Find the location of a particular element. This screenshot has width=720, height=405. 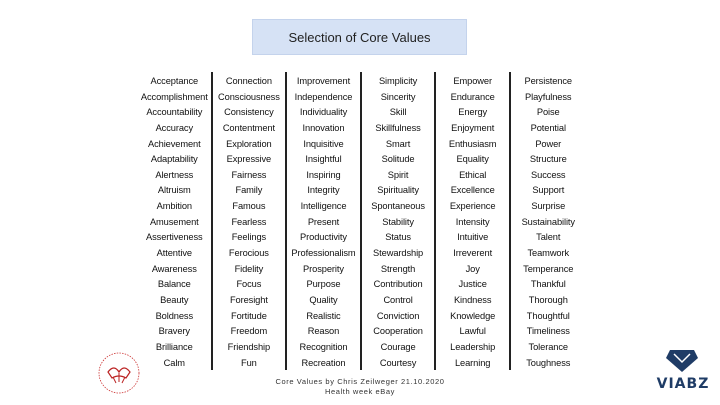

value-item: Control is located at coordinates (398, 299).